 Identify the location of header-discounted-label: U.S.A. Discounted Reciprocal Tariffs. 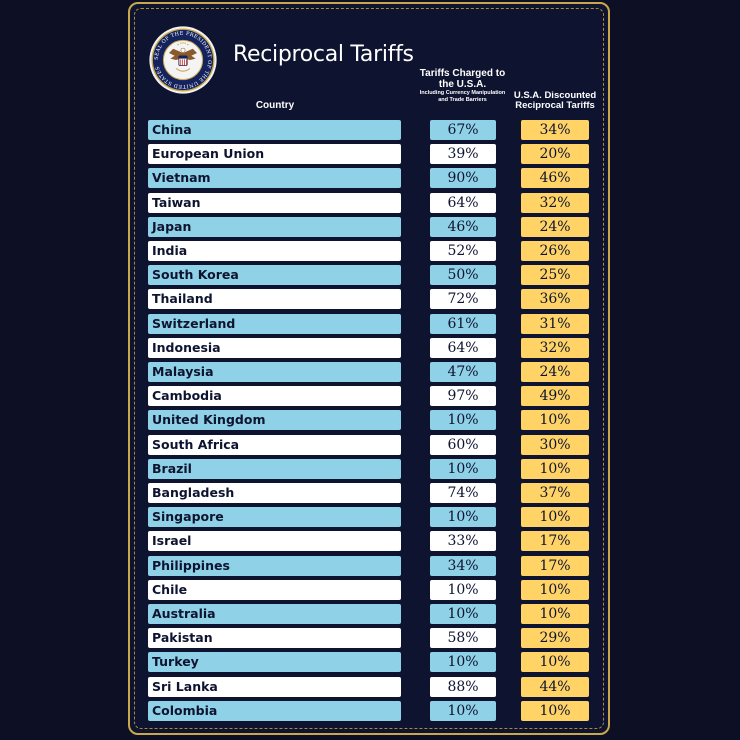
(555, 100).